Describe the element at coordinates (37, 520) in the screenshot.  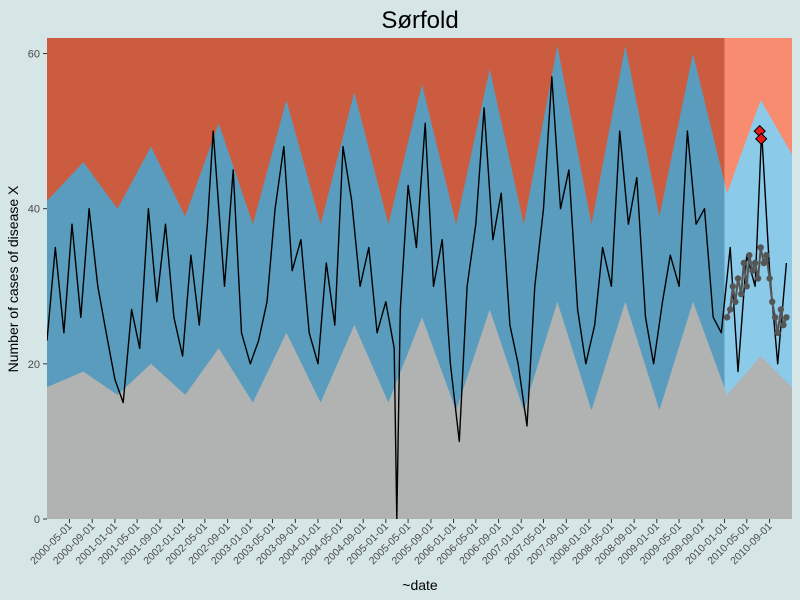
I see `y-tick-label: 0` at that location.